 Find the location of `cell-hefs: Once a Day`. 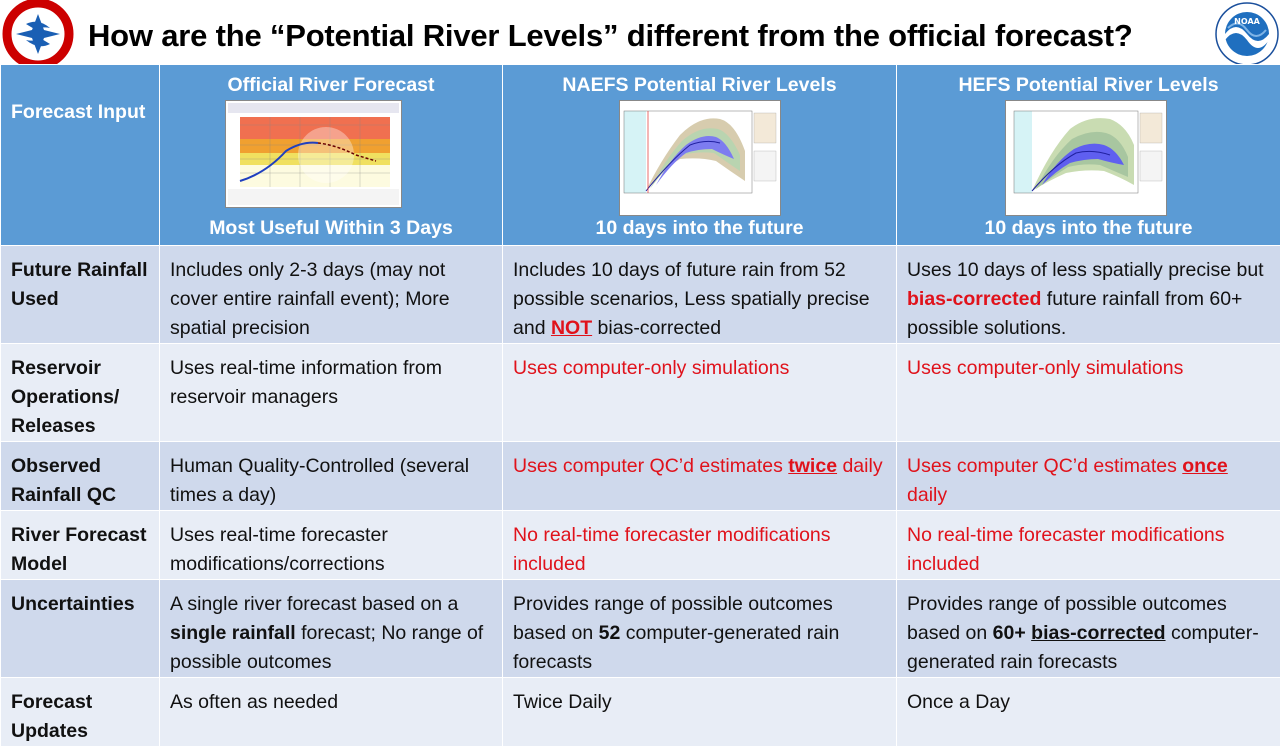

cell-hefs: Once a Day is located at coordinates (1088, 712).